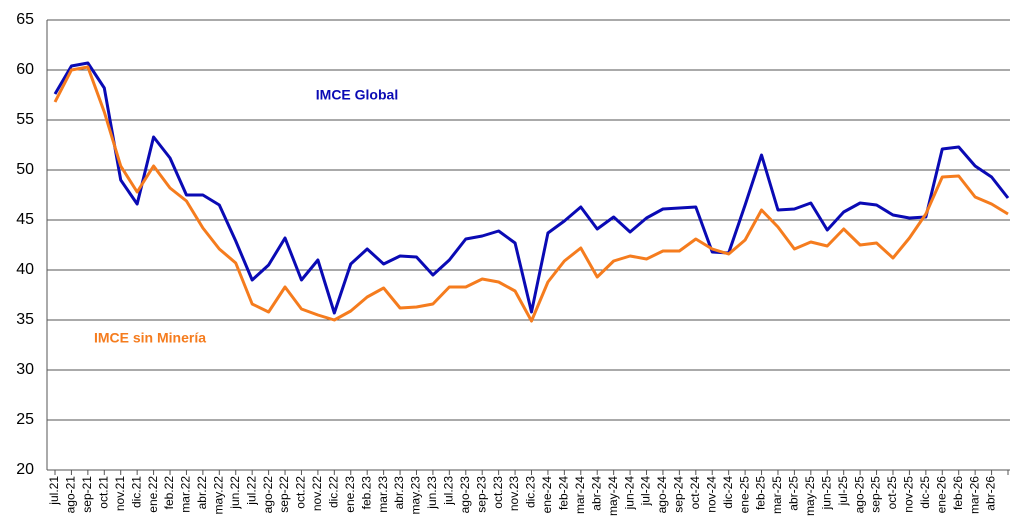  What do you see at coordinates (876, 494) in the screenshot?
I see `x-tick-label: sep-25` at bounding box center [876, 494].